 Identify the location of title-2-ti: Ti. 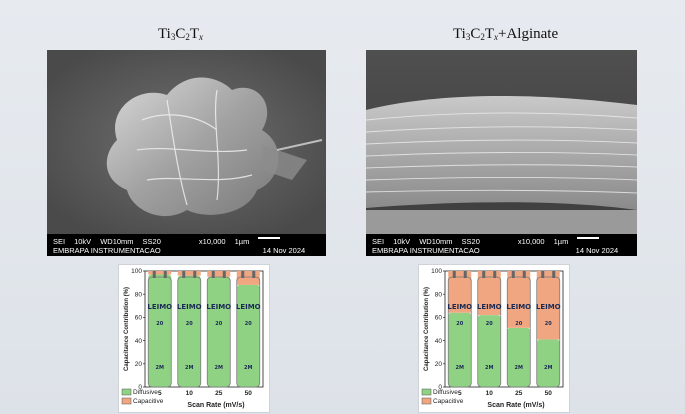
(459, 34).